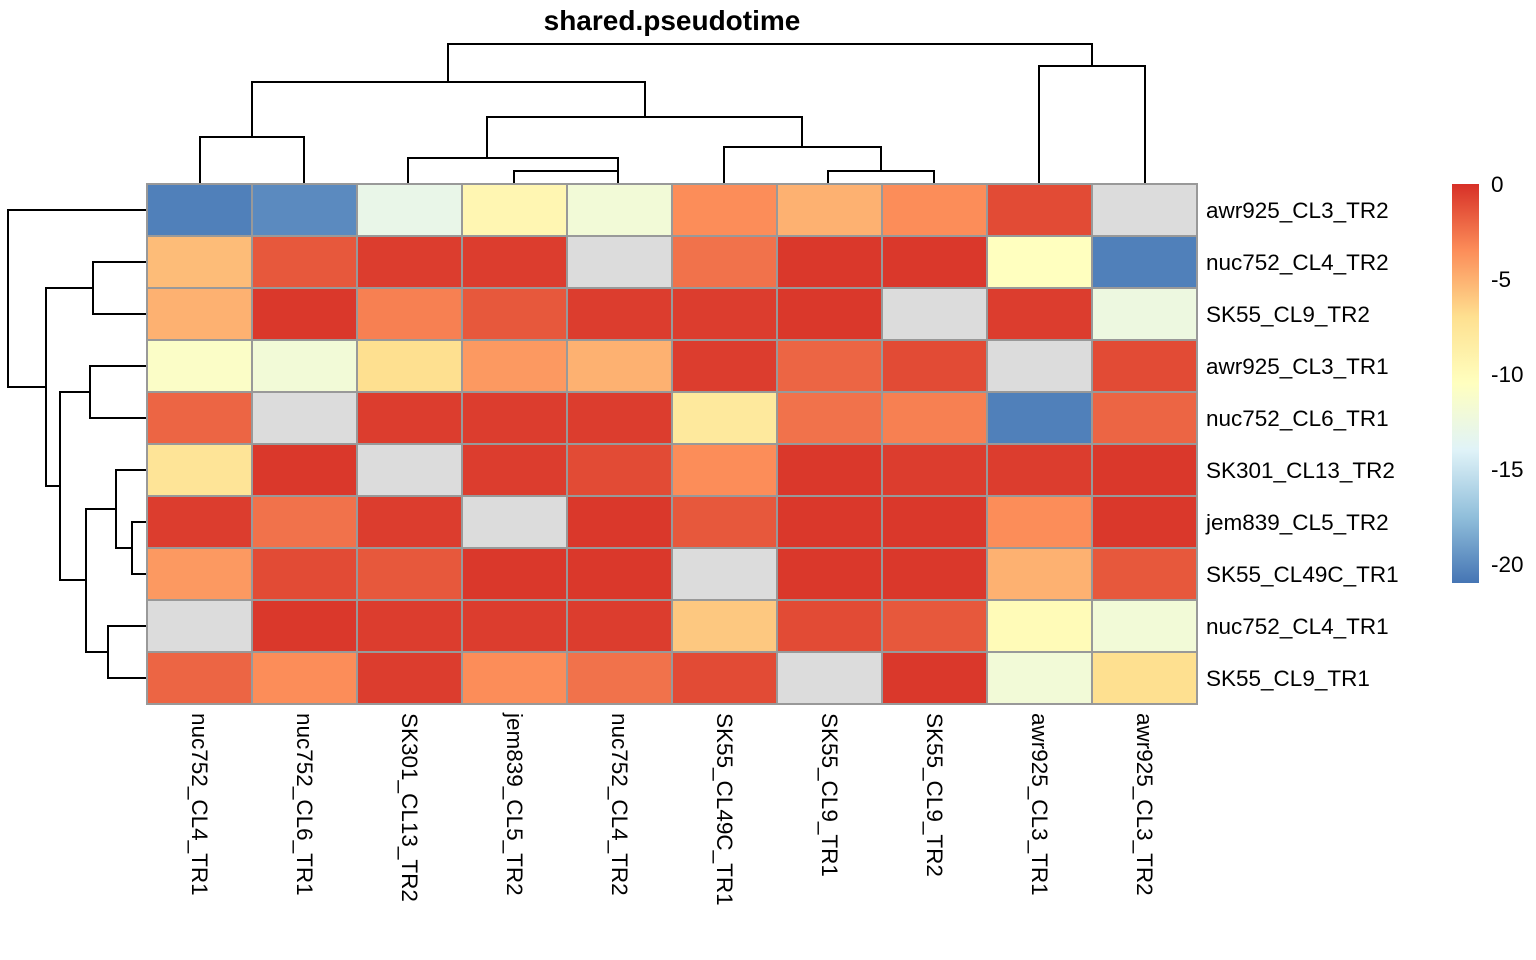  Describe the element at coordinates (724, 809) in the screenshot. I see `column-label: SK55_CL49C_TR1` at that location.